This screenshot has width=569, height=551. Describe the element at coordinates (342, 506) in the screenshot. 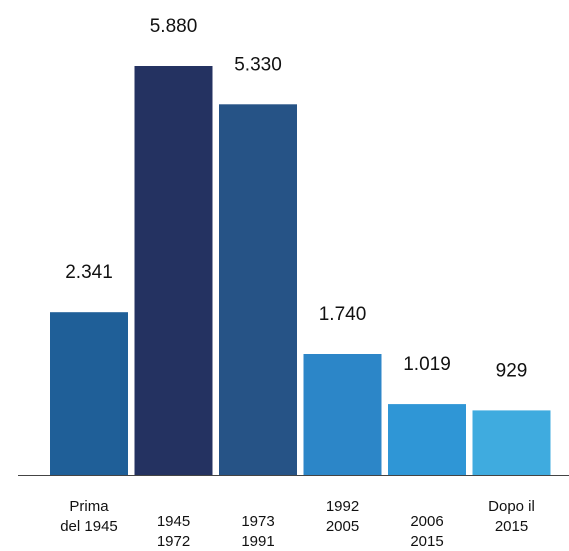

I see `category-label-3-line-0: 1992` at that location.